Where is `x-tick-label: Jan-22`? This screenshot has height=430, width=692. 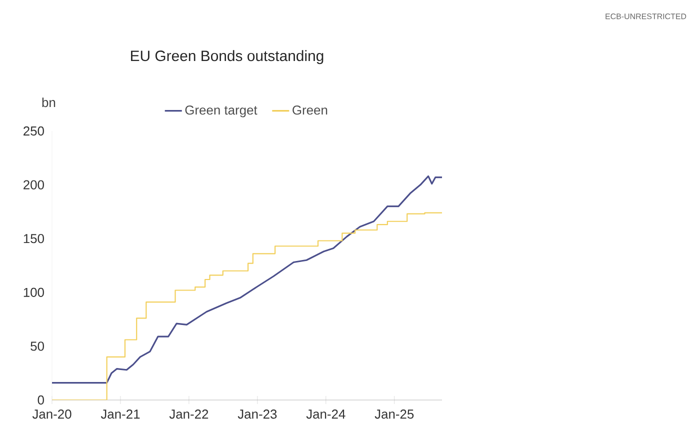 x-tick-label: Jan-22 is located at coordinates (188, 414).